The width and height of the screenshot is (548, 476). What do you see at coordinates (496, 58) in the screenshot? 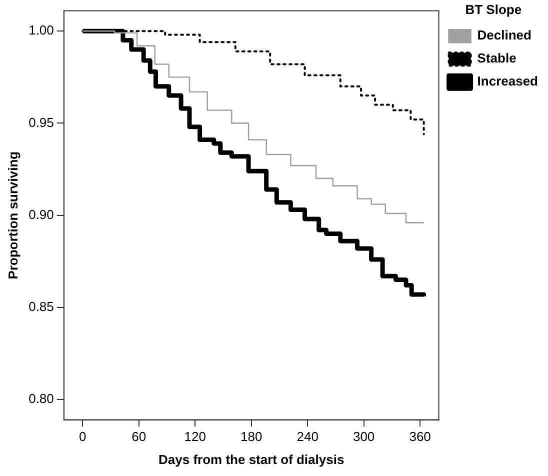
I see `legend-label: Stable` at bounding box center [496, 58].